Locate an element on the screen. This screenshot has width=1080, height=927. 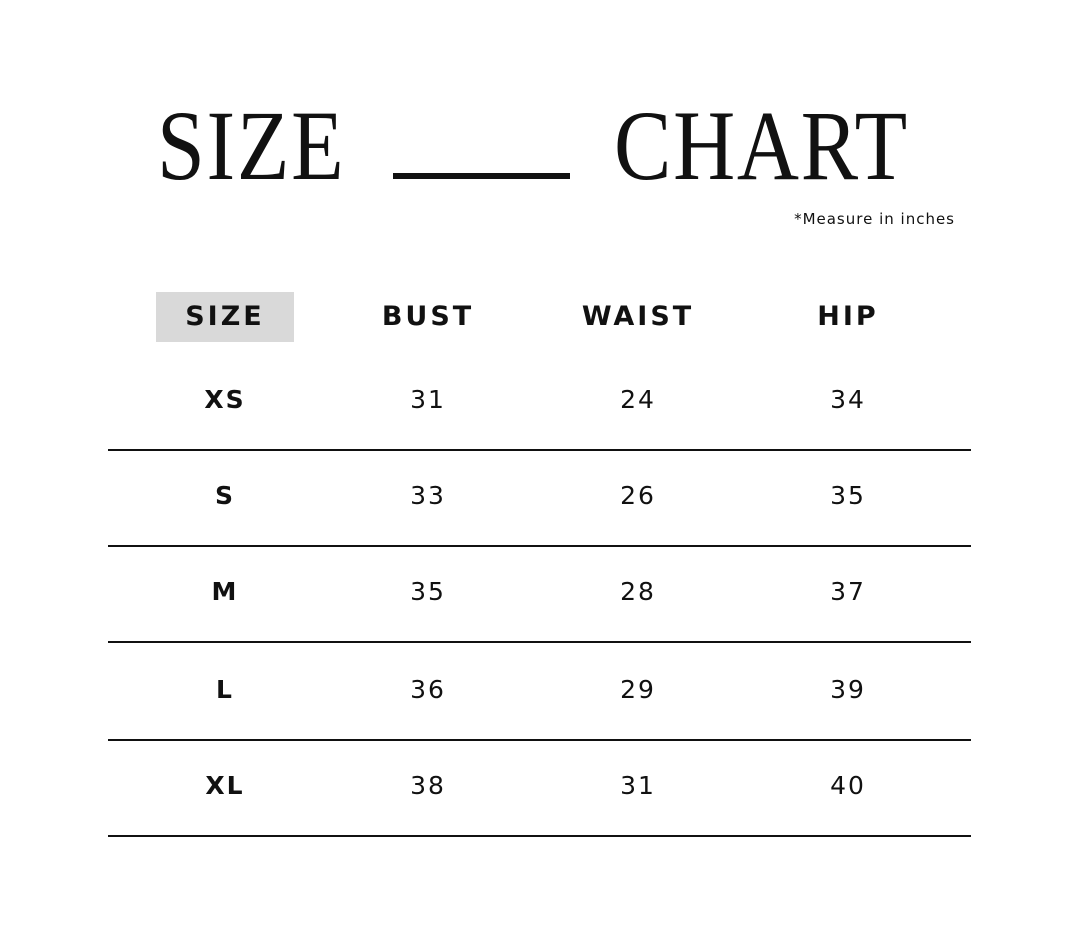
cell-waist: 24 is located at coordinates (638, 399).